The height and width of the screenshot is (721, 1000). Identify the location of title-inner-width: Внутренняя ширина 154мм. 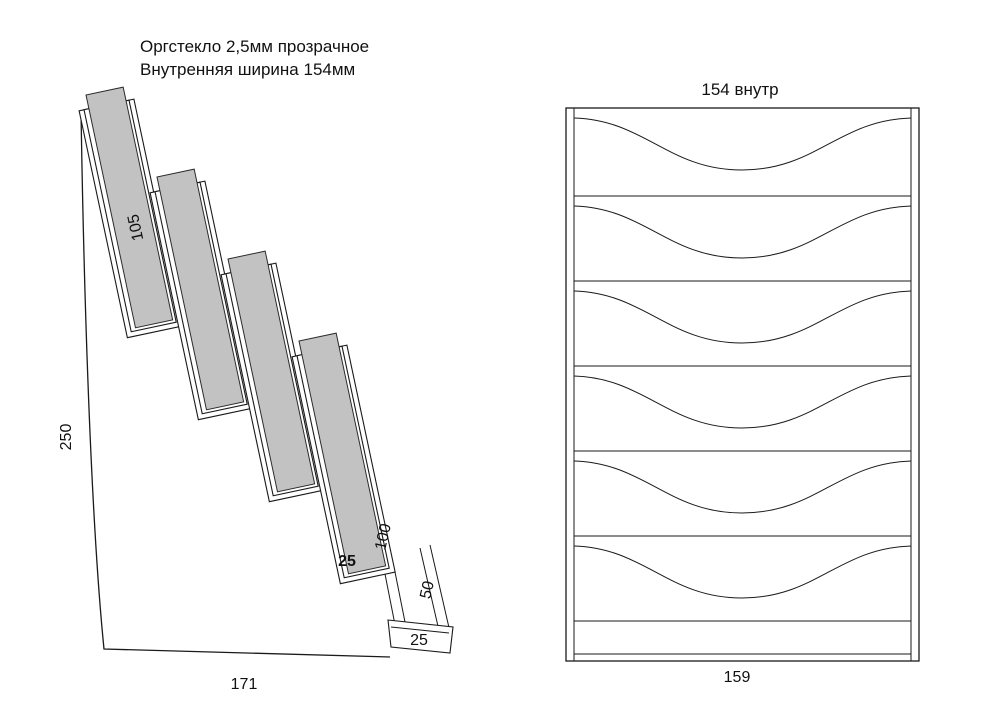
(247, 69).